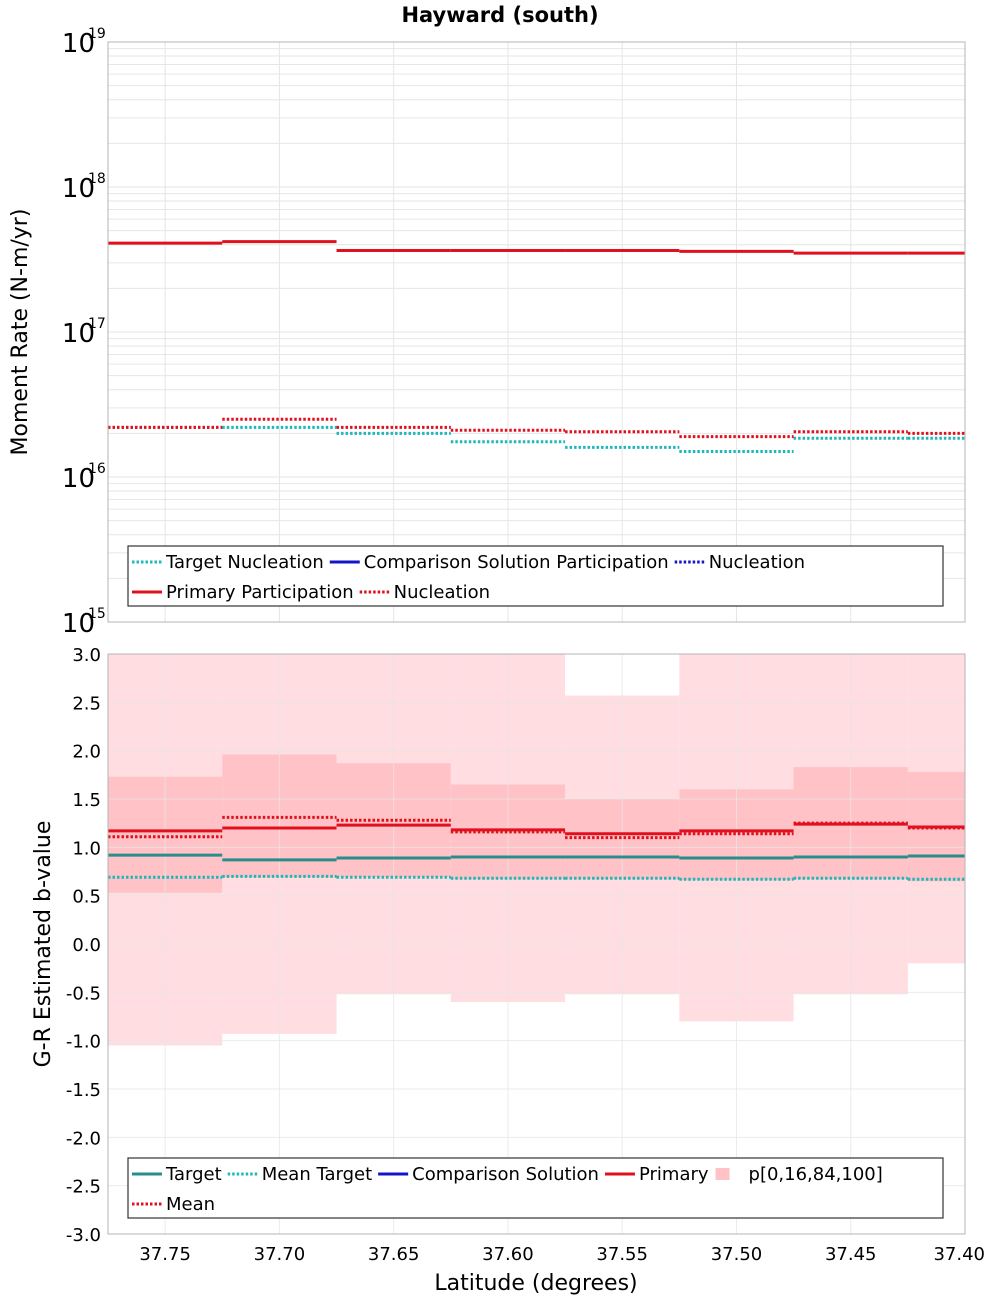  I want to click on legend-label: Comparison Solution Participation, so click(516, 562).